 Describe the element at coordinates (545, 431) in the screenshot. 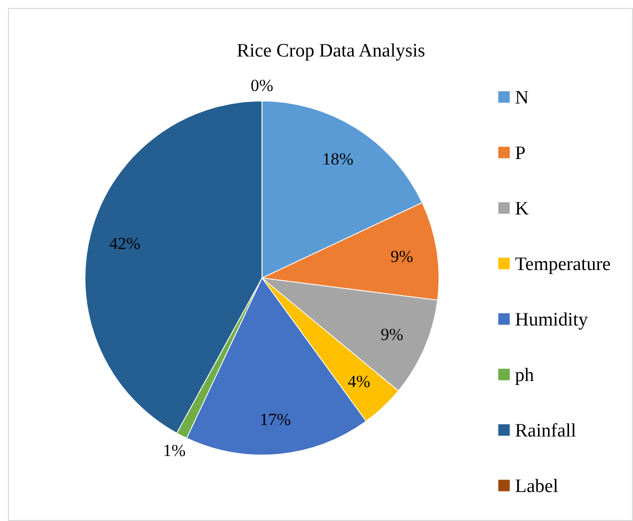

I see `legend-label: Rainfall` at that location.